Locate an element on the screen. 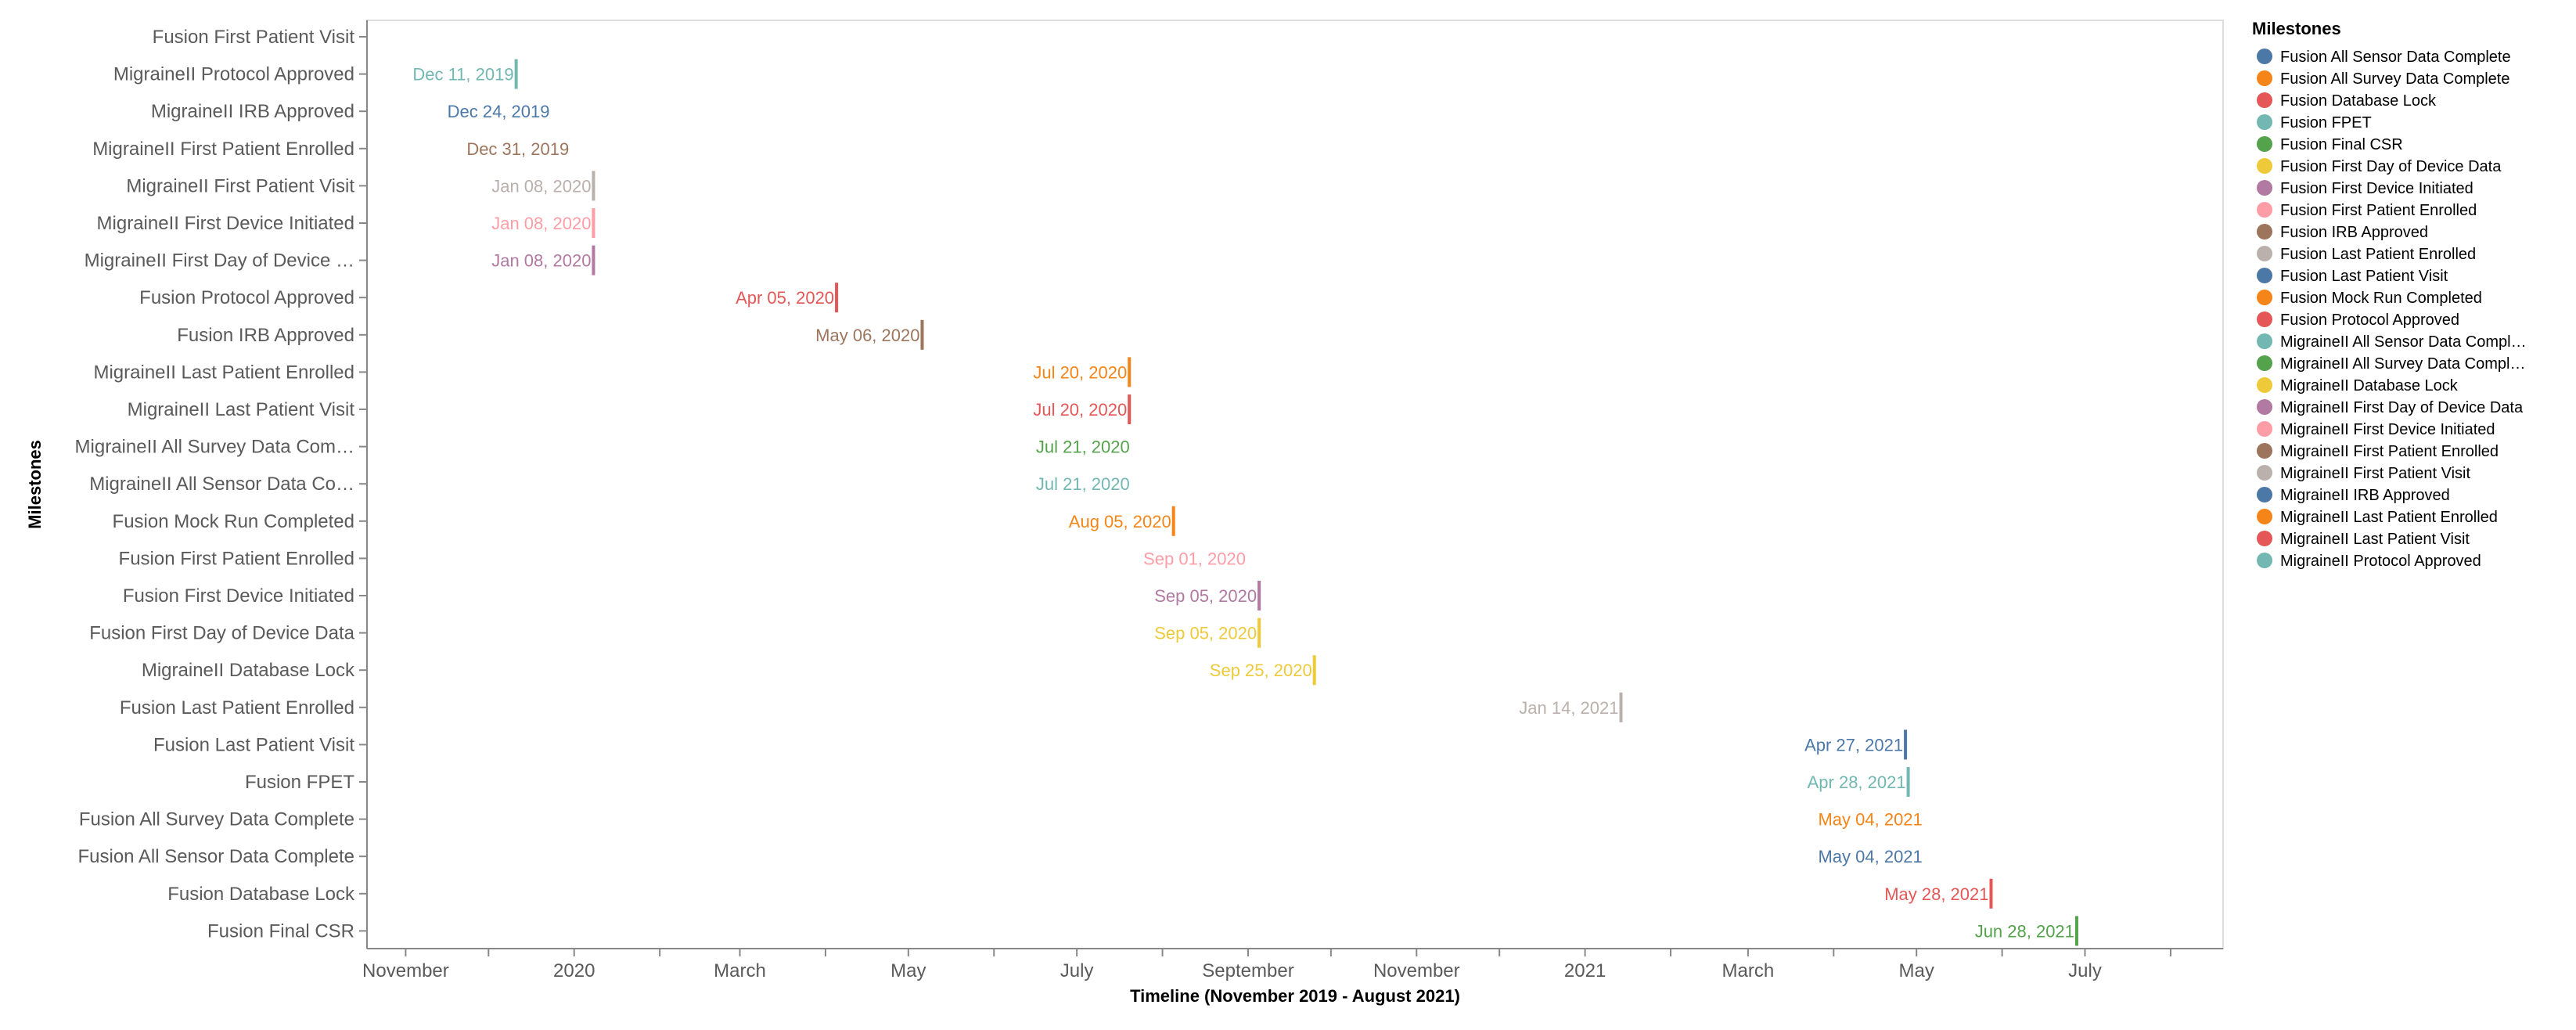 The height and width of the screenshot is (1030, 2576). milestone-date-label: Apr 27, 2021 is located at coordinates (1853, 744).